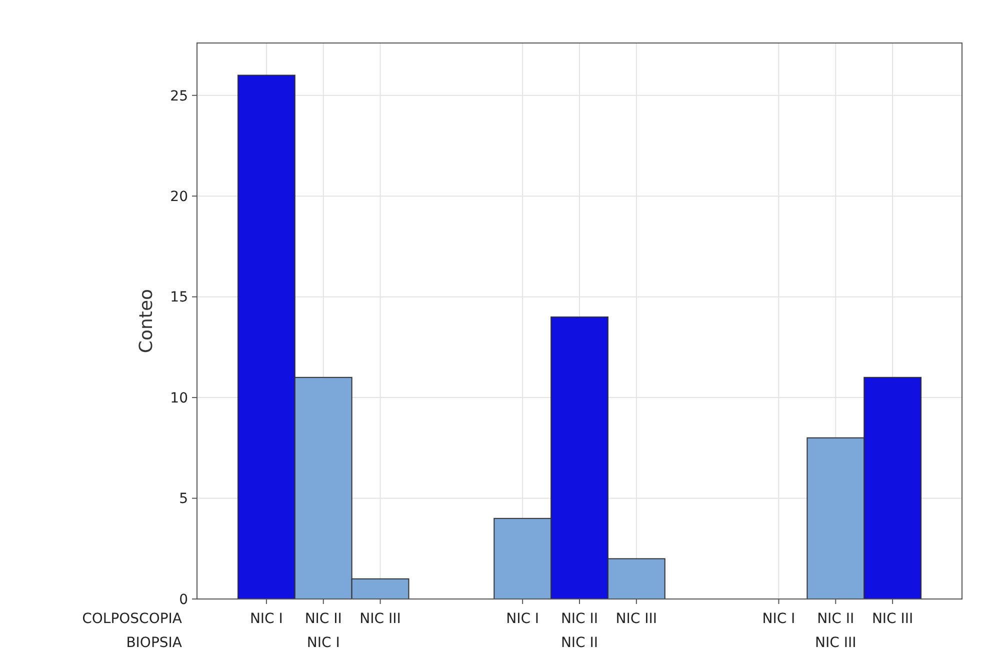 The width and height of the screenshot is (1000, 671). What do you see at coordinates (323, 643) in the screenshot?
I see `x-tick-label: NIC I` at bounding box center [323, 643].